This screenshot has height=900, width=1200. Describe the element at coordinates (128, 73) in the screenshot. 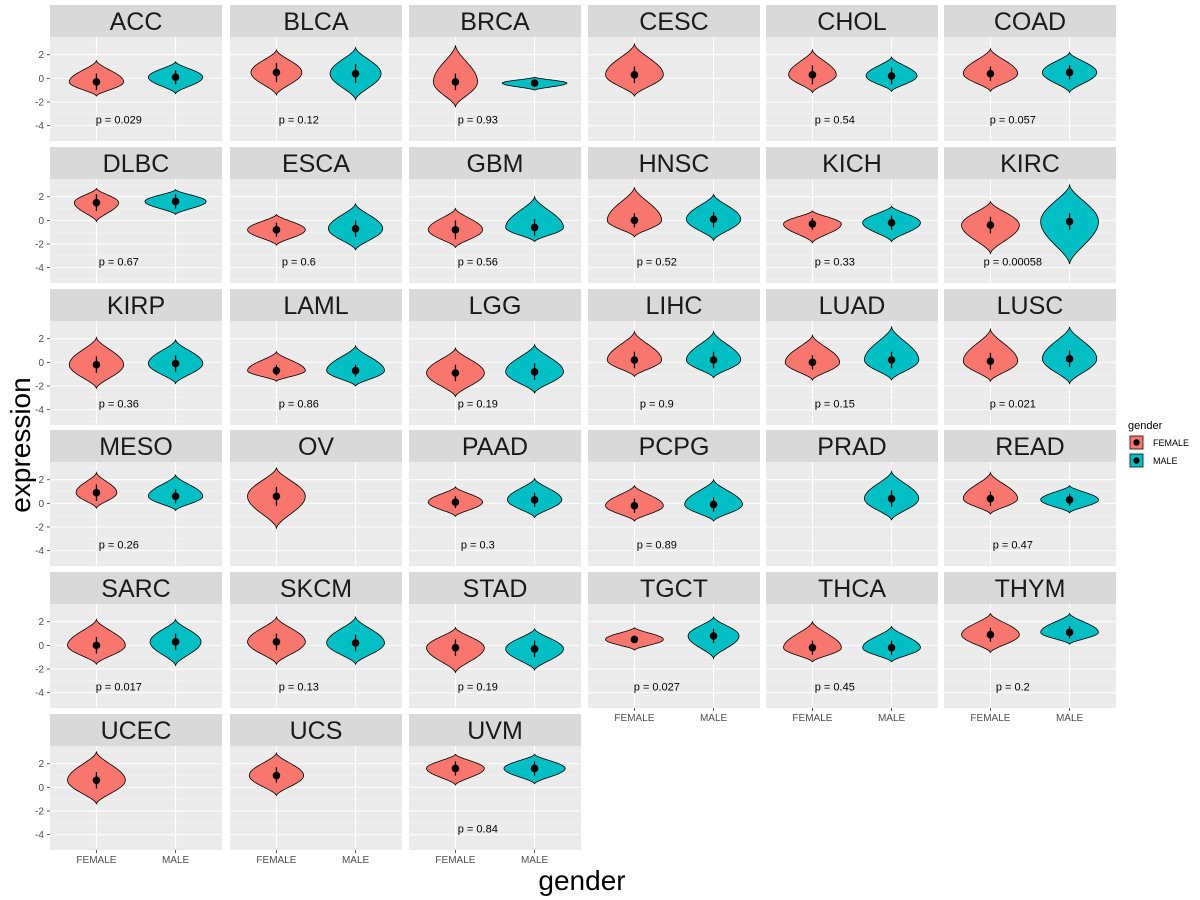

I see `facet-panel-acc: ACC p = 0.029 -4 -2 0 2` at that location.